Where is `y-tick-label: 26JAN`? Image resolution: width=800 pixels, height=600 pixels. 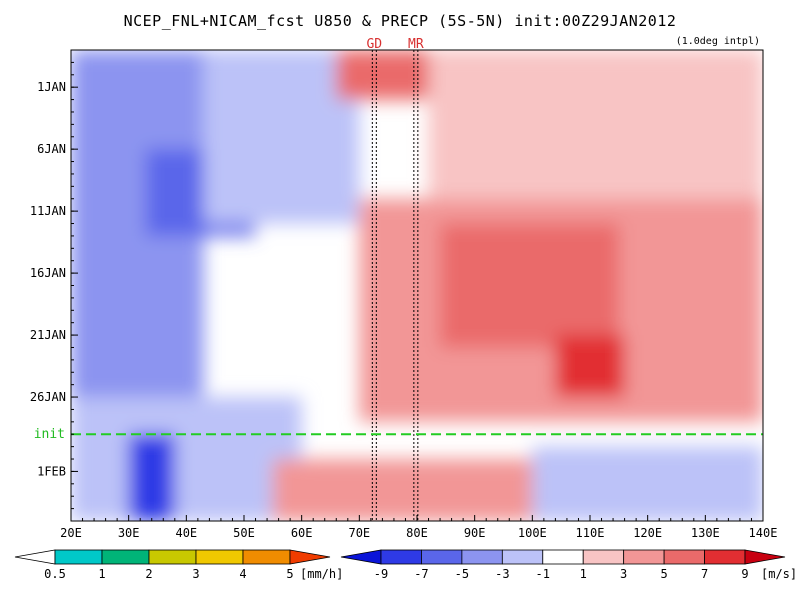 y-tick-label: 26JAN is located at coordinates (48, 397).